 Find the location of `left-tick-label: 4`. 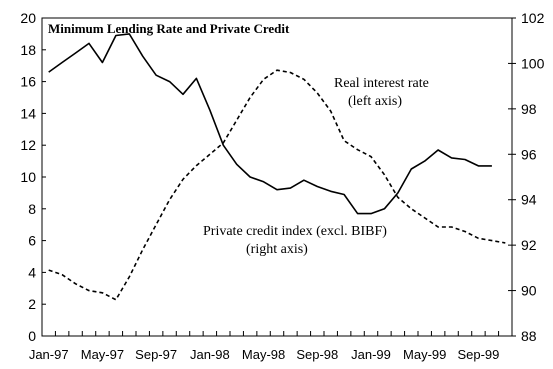

left-tick-label: 4 is located at coordinates (32, 272).